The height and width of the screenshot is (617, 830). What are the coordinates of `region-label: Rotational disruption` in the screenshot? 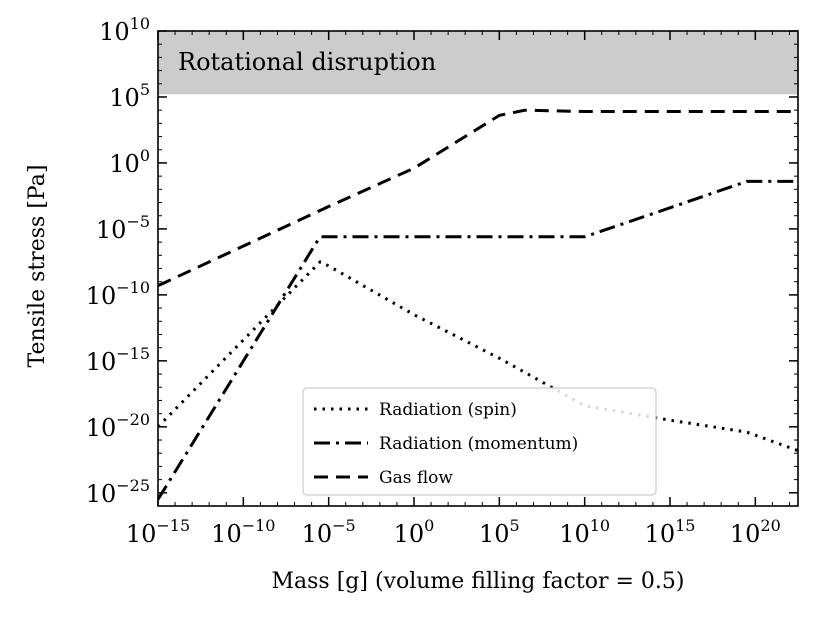 It's located at (307, 62).